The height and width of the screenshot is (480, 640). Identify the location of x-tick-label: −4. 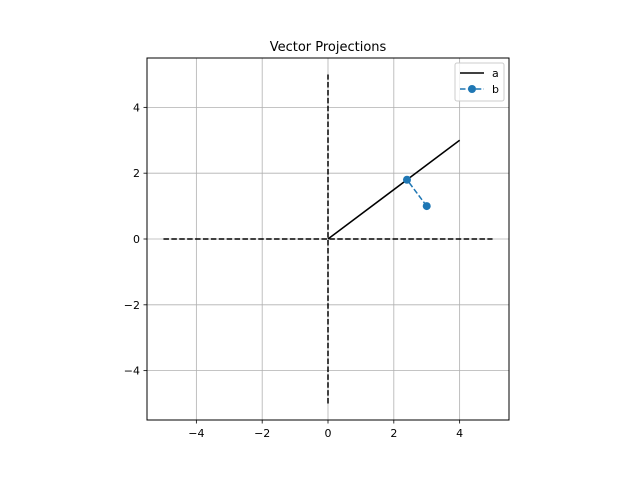
(196, 433).